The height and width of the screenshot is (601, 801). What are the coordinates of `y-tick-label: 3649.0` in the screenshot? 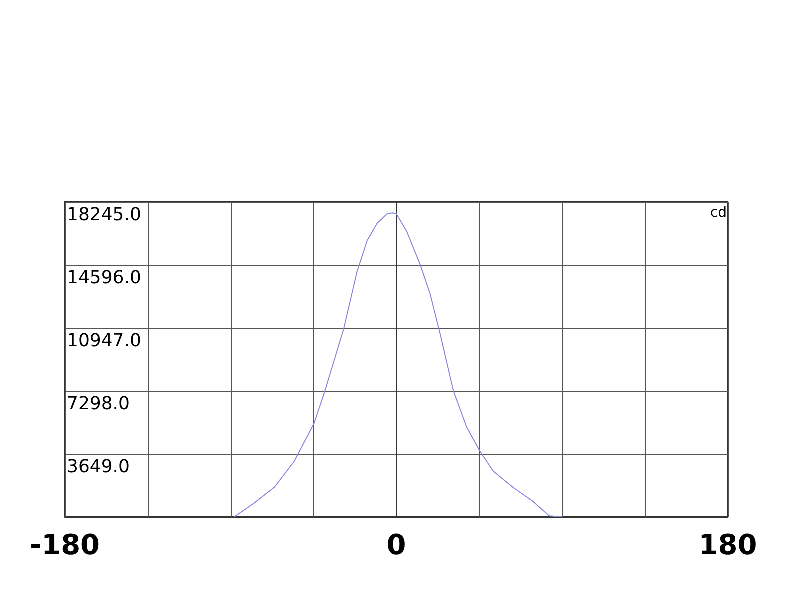 It's located at (98, 467).